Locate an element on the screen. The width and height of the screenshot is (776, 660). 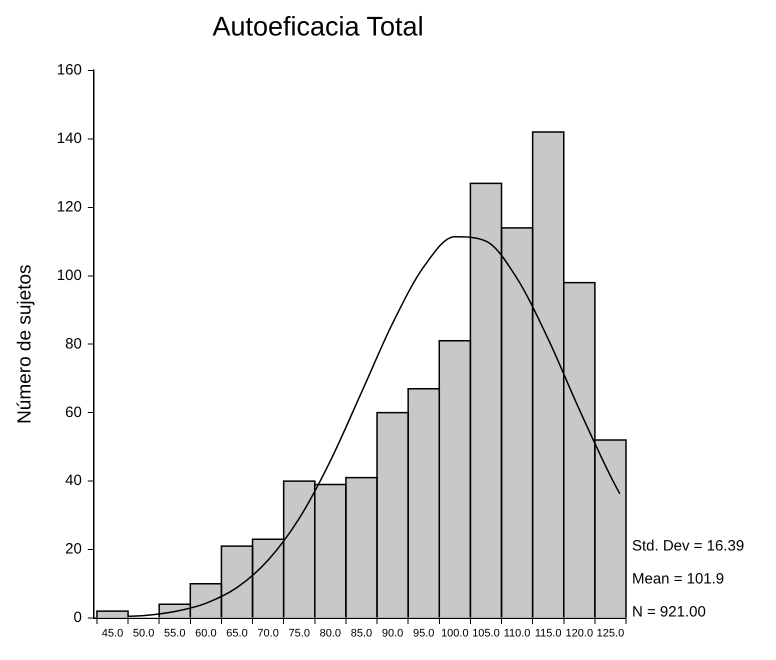
y-tick-label: 80 is located at coordinates (73, 343).